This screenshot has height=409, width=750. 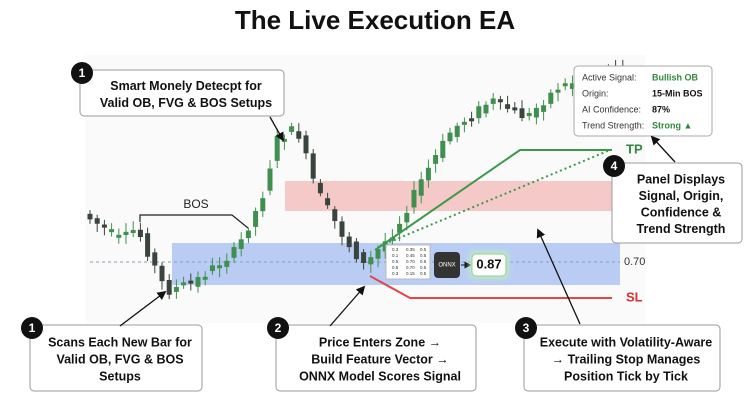 I want to click on feature-vector, so click(x=408, y=262).